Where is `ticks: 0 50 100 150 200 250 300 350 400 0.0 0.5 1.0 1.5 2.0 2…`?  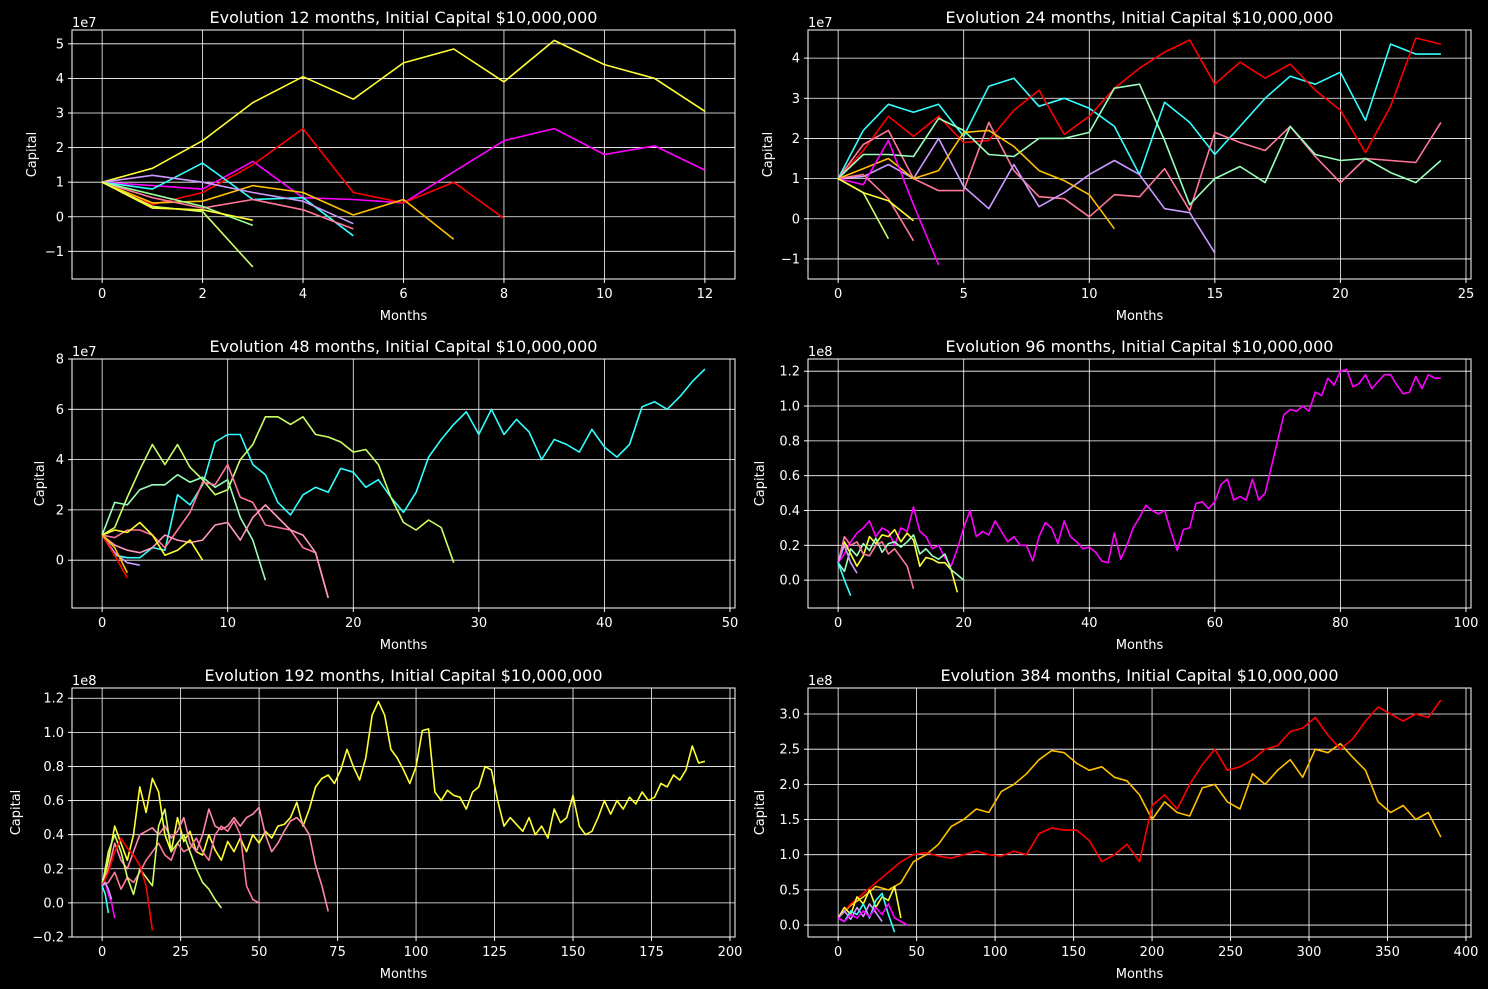
ticks: 0 50 100 150 200 250 300 350 400 0.0 0.5 1.0 1.5 2.0 2… is located at coordinates (1128, 834).